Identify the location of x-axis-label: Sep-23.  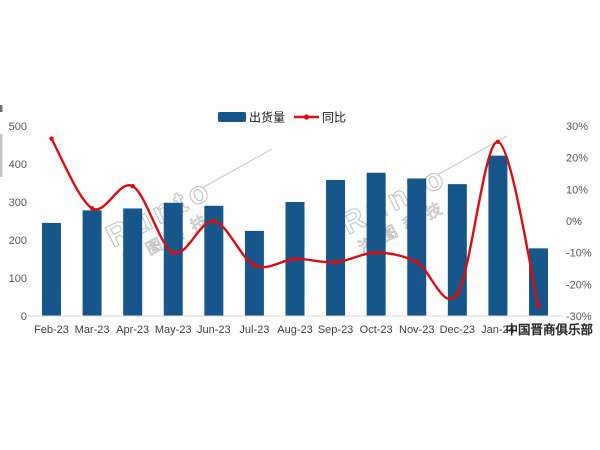
(335, 330).